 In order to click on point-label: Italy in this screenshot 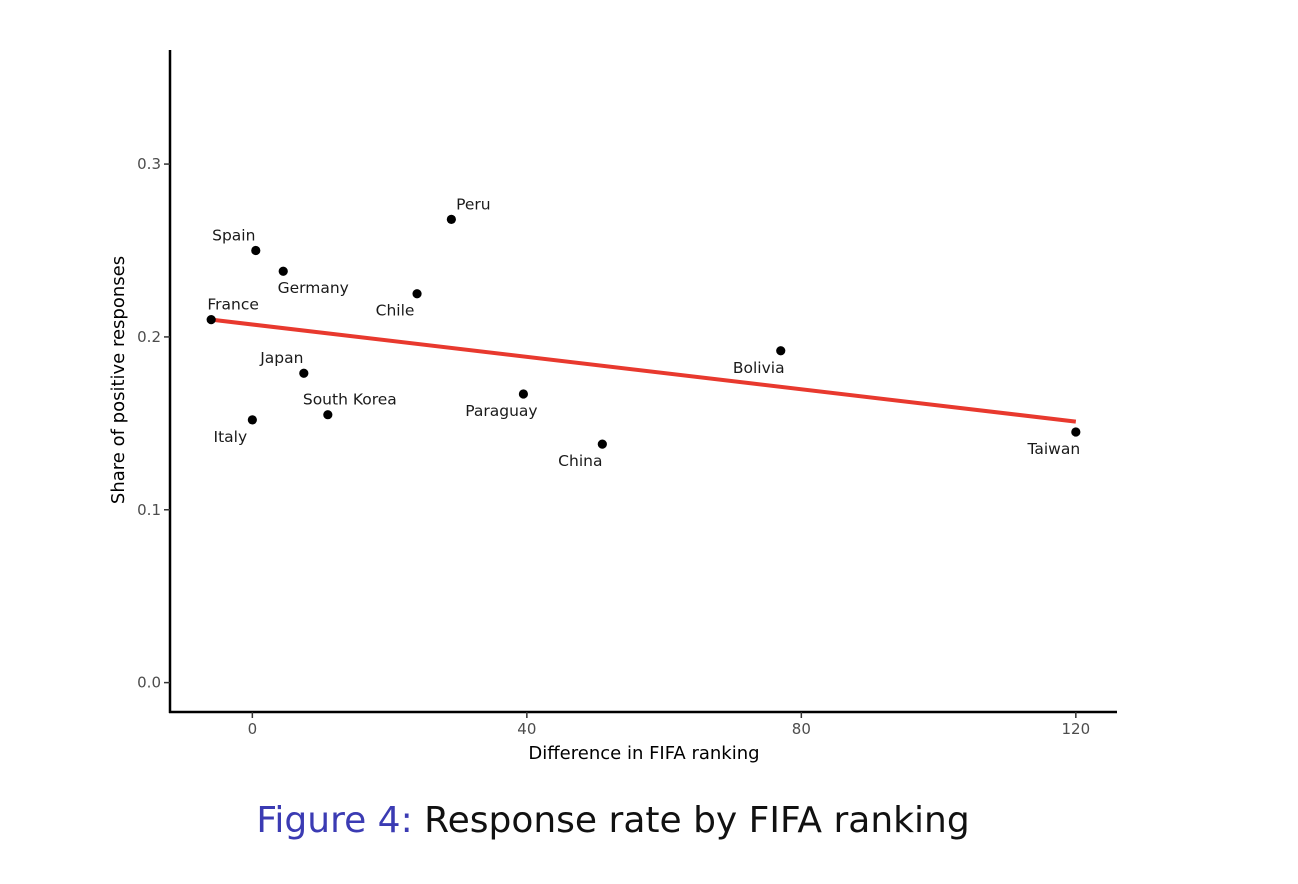, I will do `click(231, 437)`.